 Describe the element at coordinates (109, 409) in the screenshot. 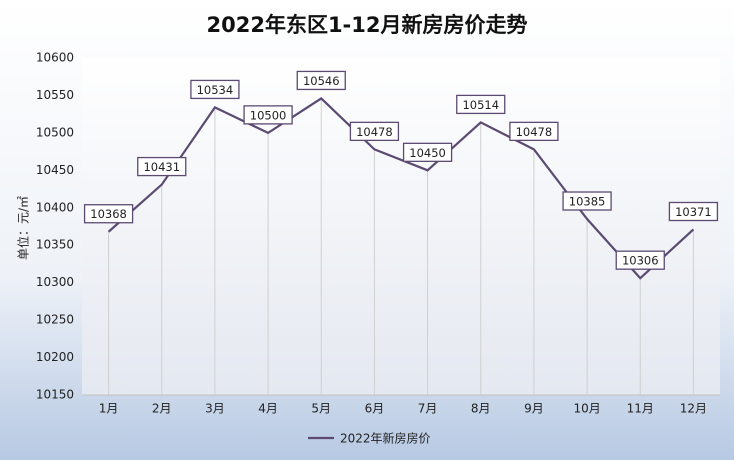

I see `x-tick-label: 1月` at that location.